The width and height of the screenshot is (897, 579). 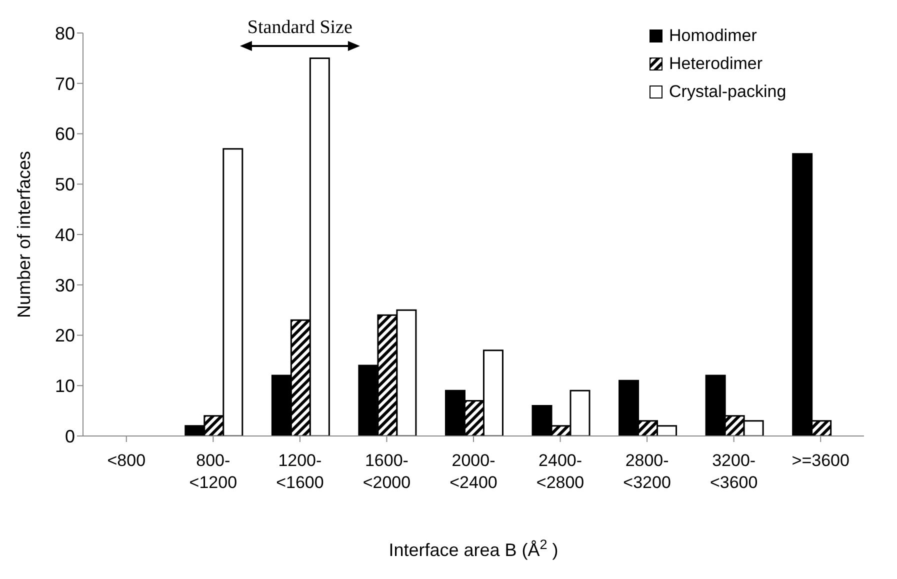 I want to click on x-tick-label: 2400-<2800, so click(x=560, y=471).